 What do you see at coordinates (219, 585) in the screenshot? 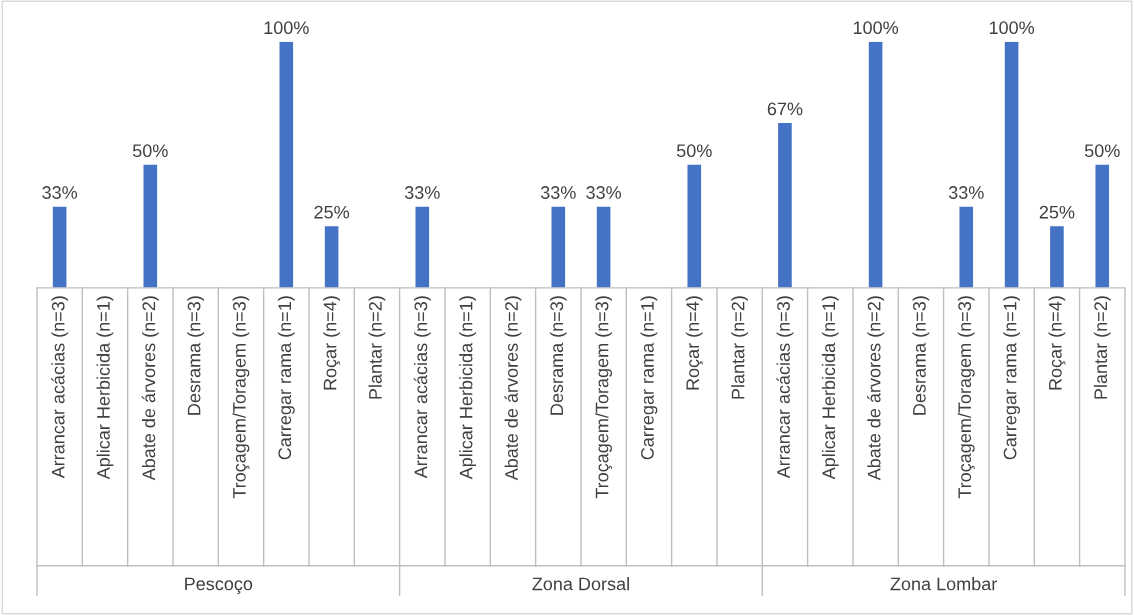
I see `text: Pescoço` at bounding box center [219, 585].